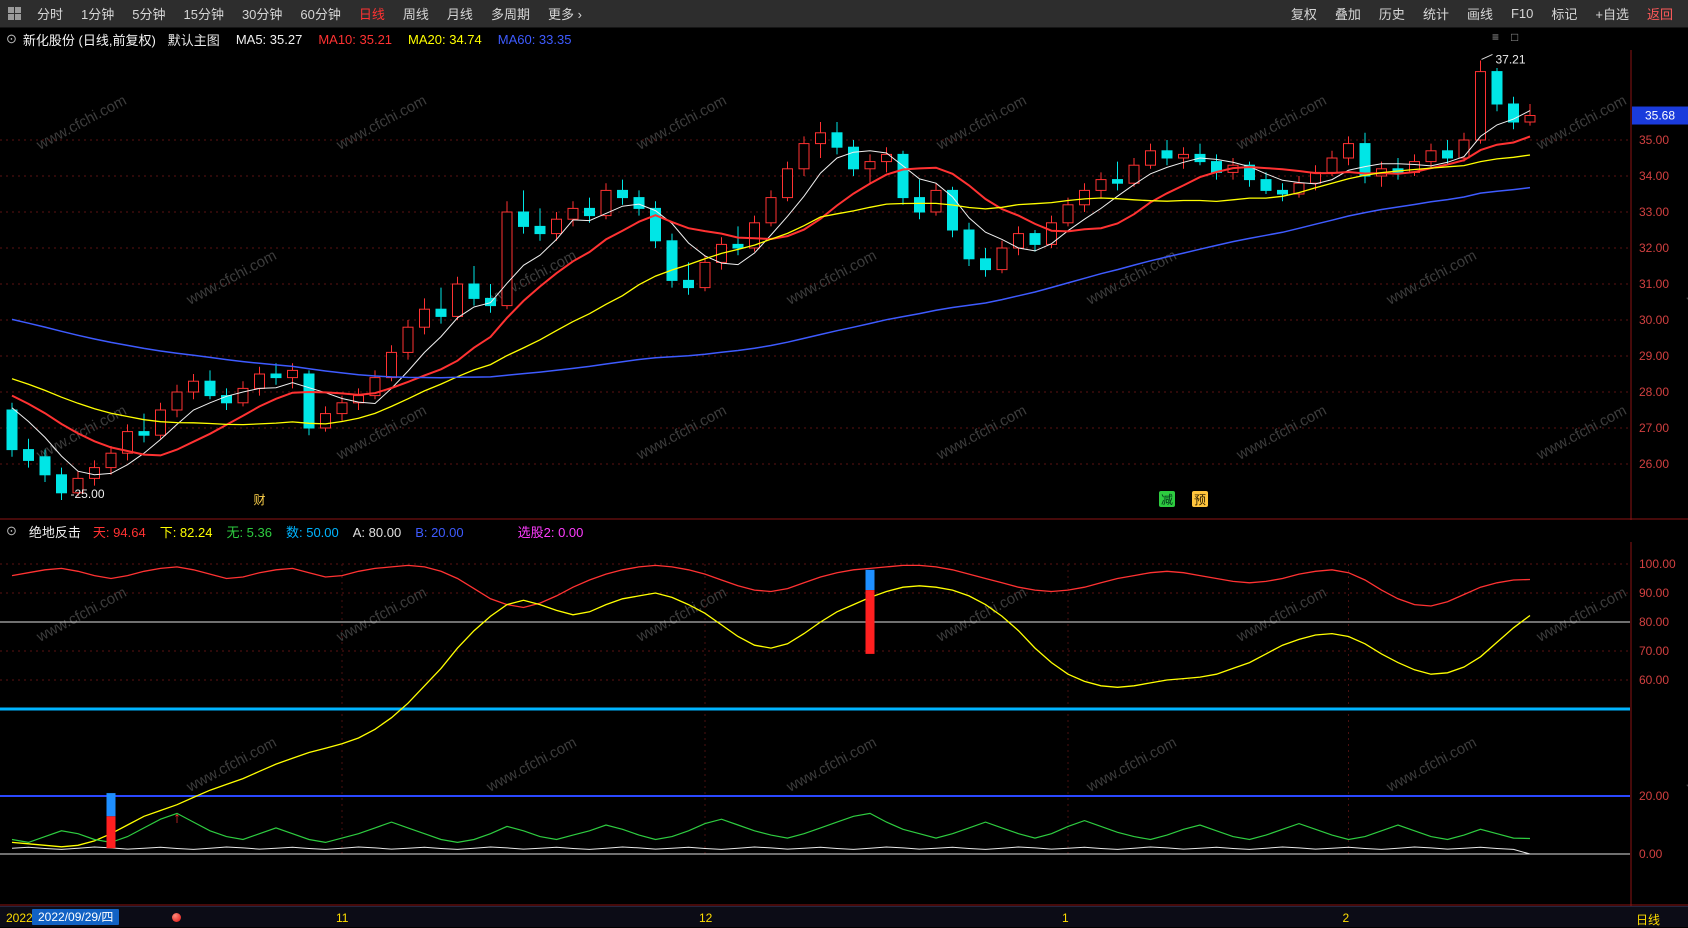 The width and height of the screenshot is (1688, 928). I want to click on collapse-indicator-icon: ⊙, so click(11, 530).